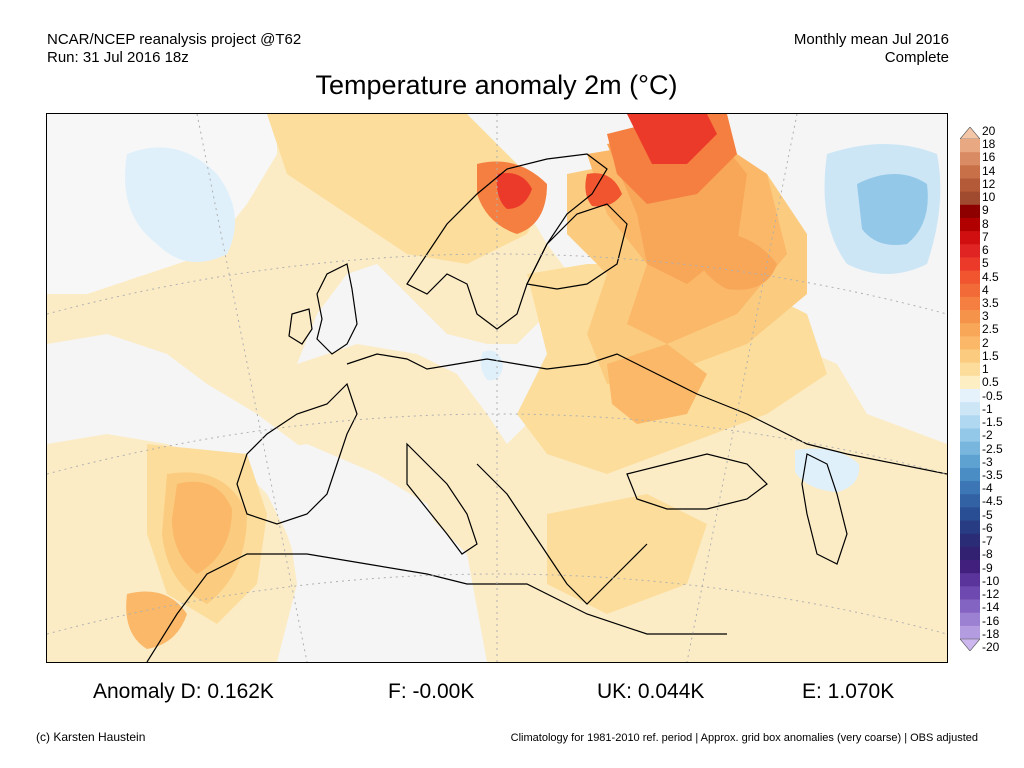 The width and height of the screenshot is (1024, 768). What do you see at coordinates (991, 580) in the screenshot?
I see `colorbar-tick-label: -10` at bounding box center [991, 580].